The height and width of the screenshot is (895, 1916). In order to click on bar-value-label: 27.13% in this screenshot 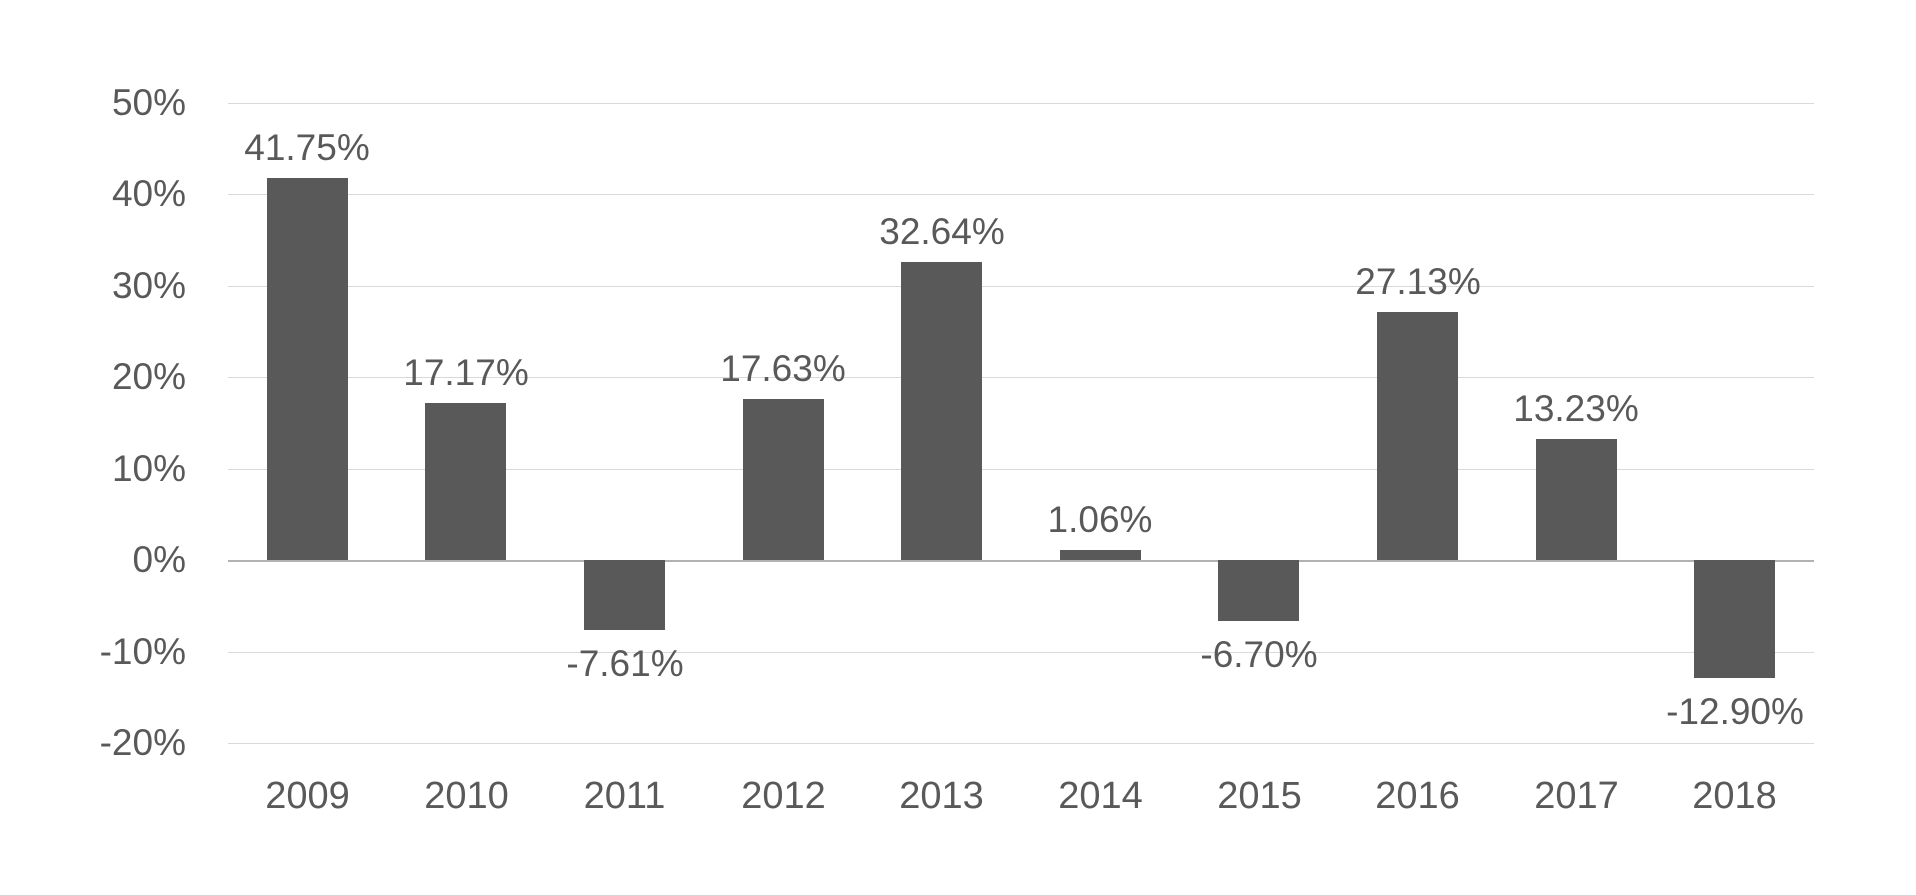, I will do `click(1418, 281)`.